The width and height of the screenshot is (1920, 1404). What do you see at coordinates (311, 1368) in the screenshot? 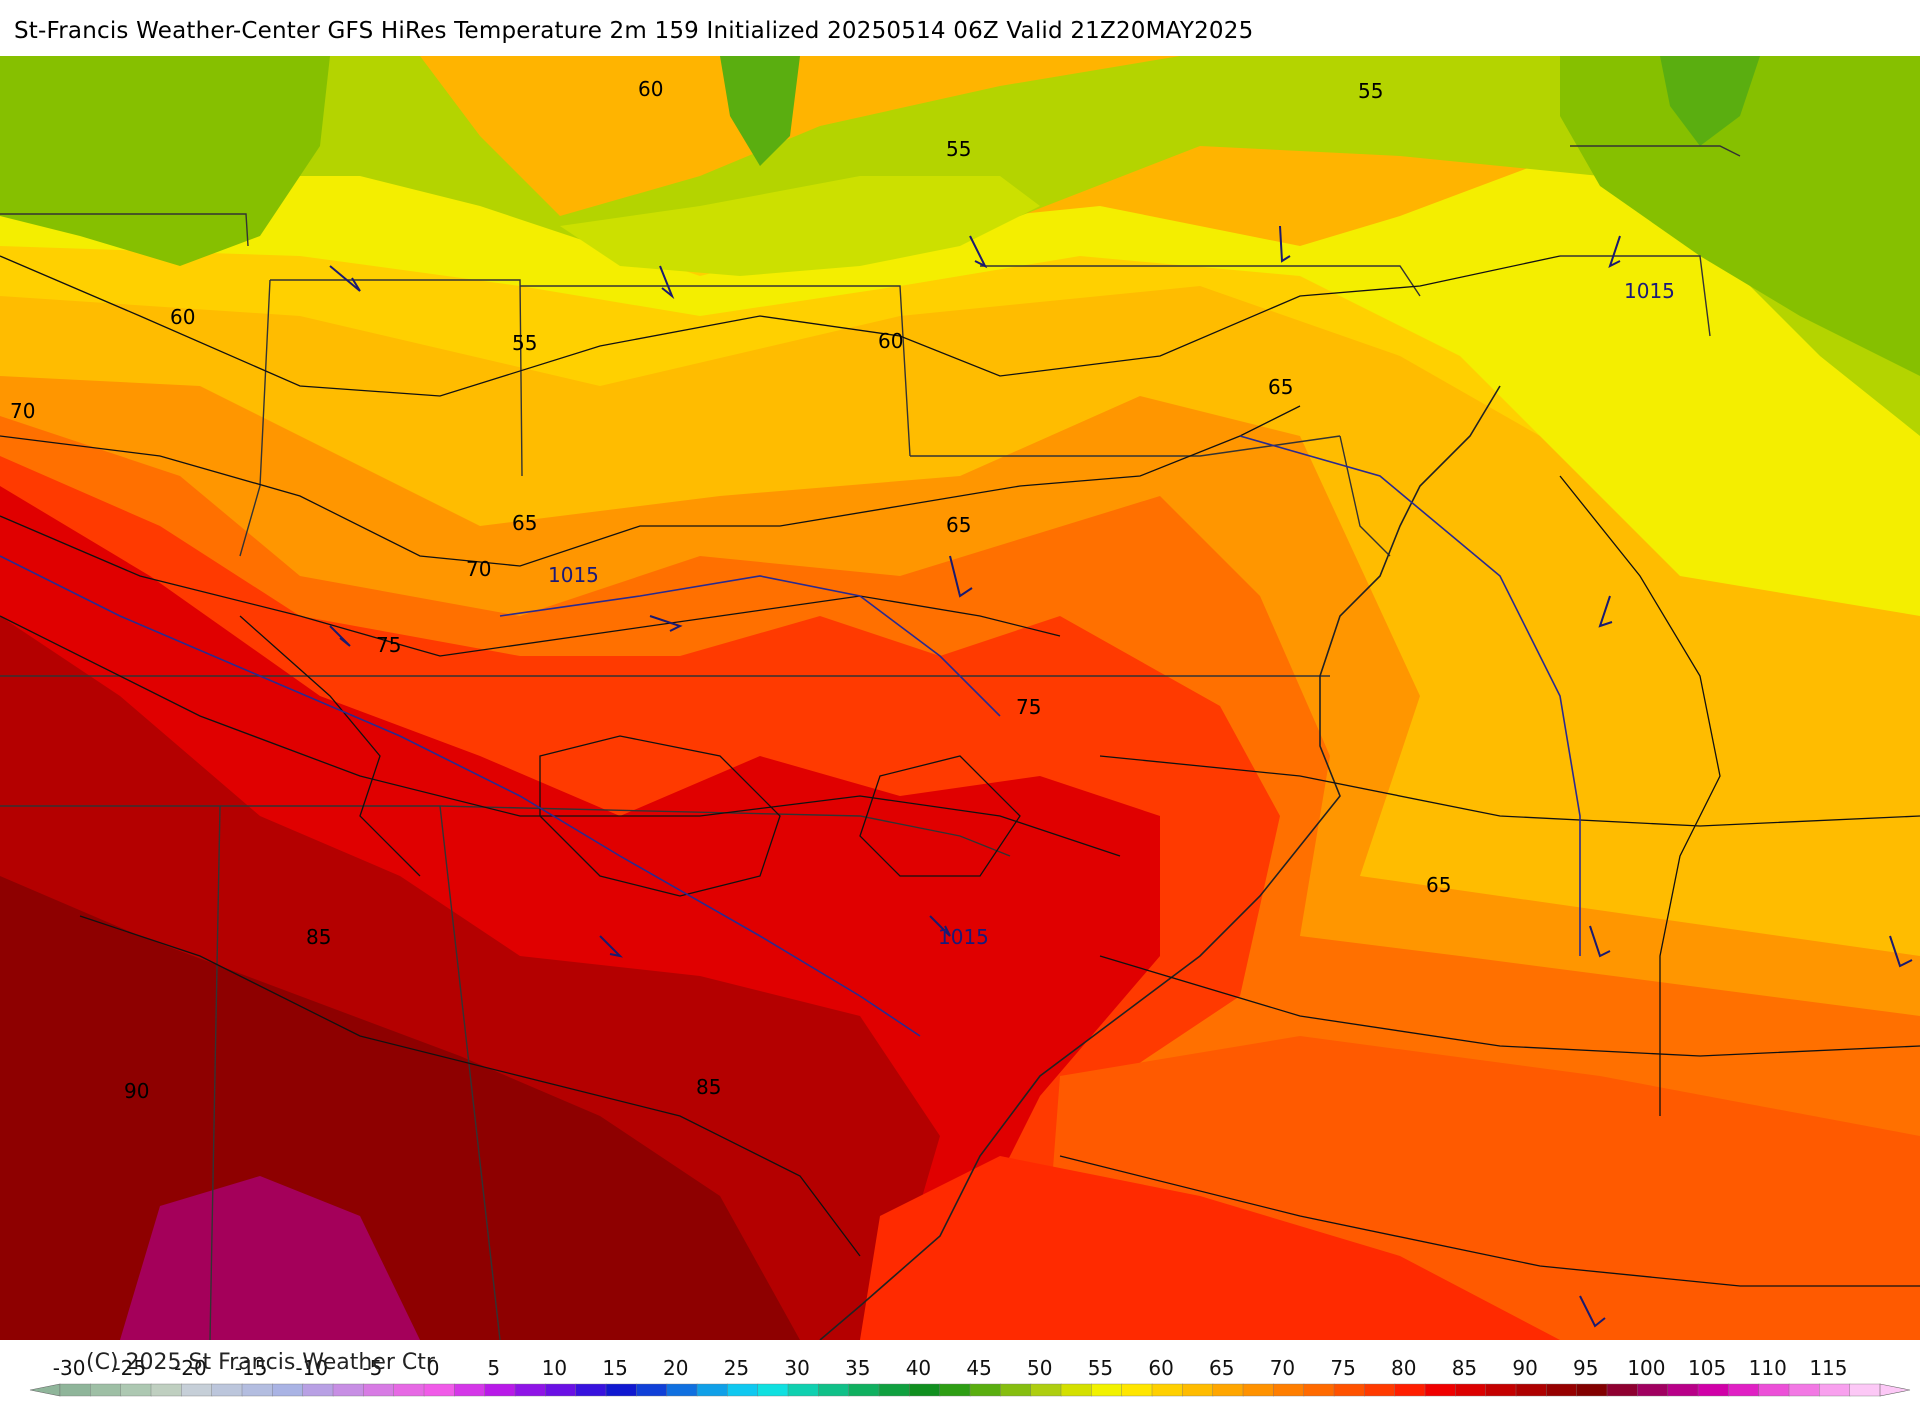
I see `colorbar-tick-label: -10` at bounding box center [311, 1368].